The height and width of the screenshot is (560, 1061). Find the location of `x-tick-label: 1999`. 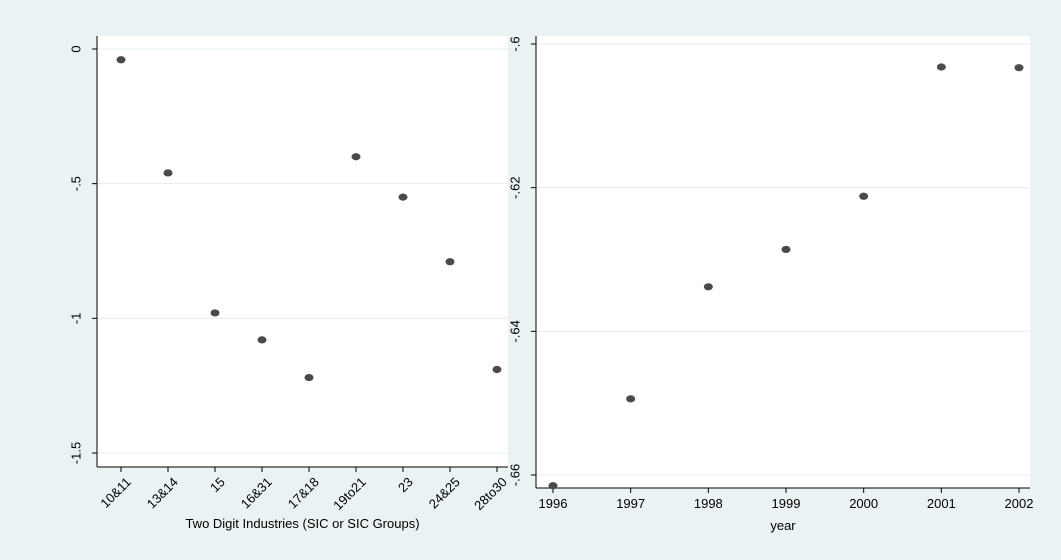

x-tick-label: 1999 is located at coordinates (786, 503).